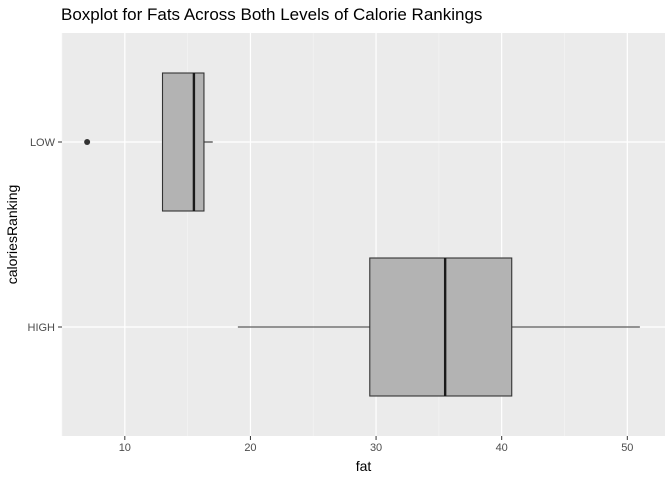 This screenshot has height=480, width=672. What do you see at coordinates (43, 143) in the screenshot?
I see `y-tick-label: LOW` at bounding box center [43, 143].